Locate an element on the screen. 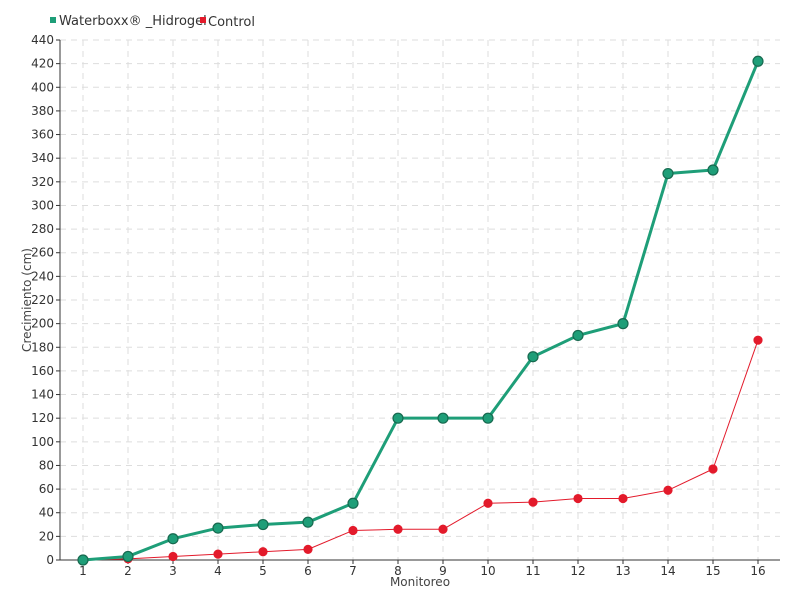 The width and height of the screenshot is (800, 600). x-tick-label: 14 is located at coordinates (667, 571).